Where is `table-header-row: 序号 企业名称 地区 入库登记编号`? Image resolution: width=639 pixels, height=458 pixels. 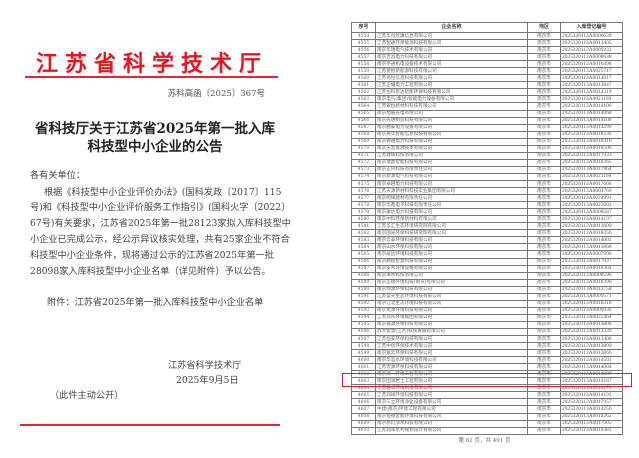
table-header-row: 序号 企业名称 地区 入库登记编号 is located at coordinates (487, 27).